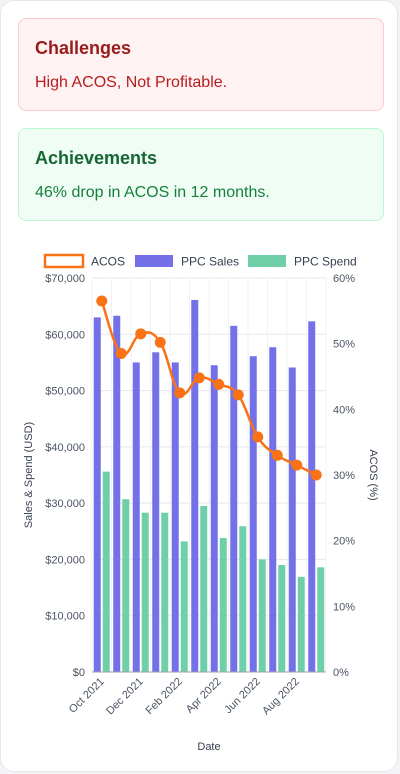 The height and width of the screenshot is (774, 400). Describe the element at coordinates (344, 279) in the screenshot. I see `y2-tick-label: 60%` at that location.